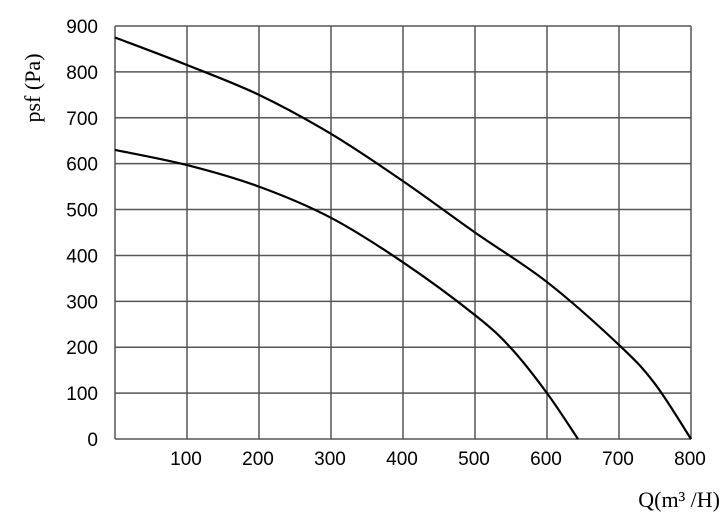 Image resolution: width=726 pixels, height=529 pixels. What do you see at coordinates (438, 459) in the screenshot?
I see `x-tick-labels: 100 200 300 400 500 600 700 800` at bounding box center [438, 459].